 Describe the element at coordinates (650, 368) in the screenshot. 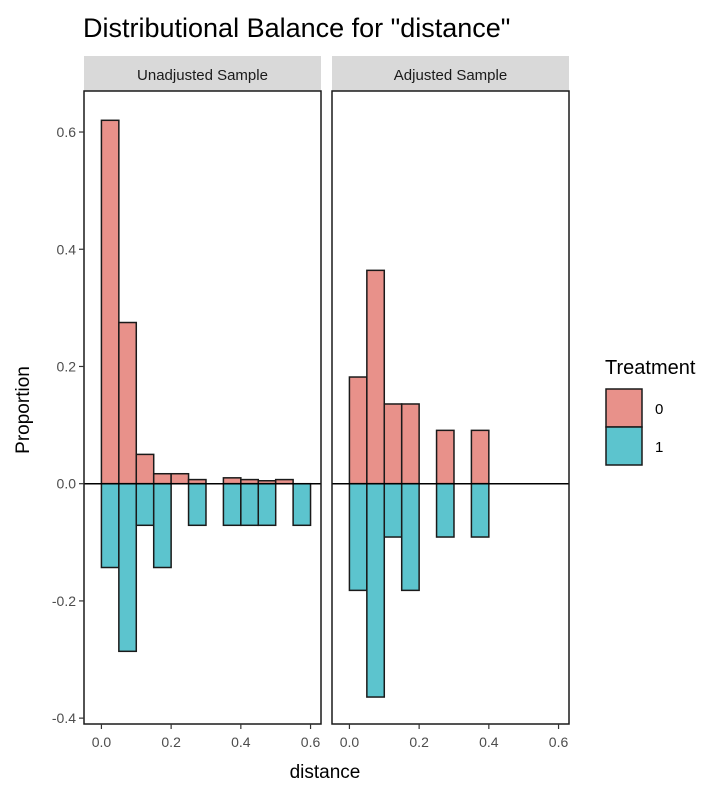

I see `legend-title: Treatment` at that location.